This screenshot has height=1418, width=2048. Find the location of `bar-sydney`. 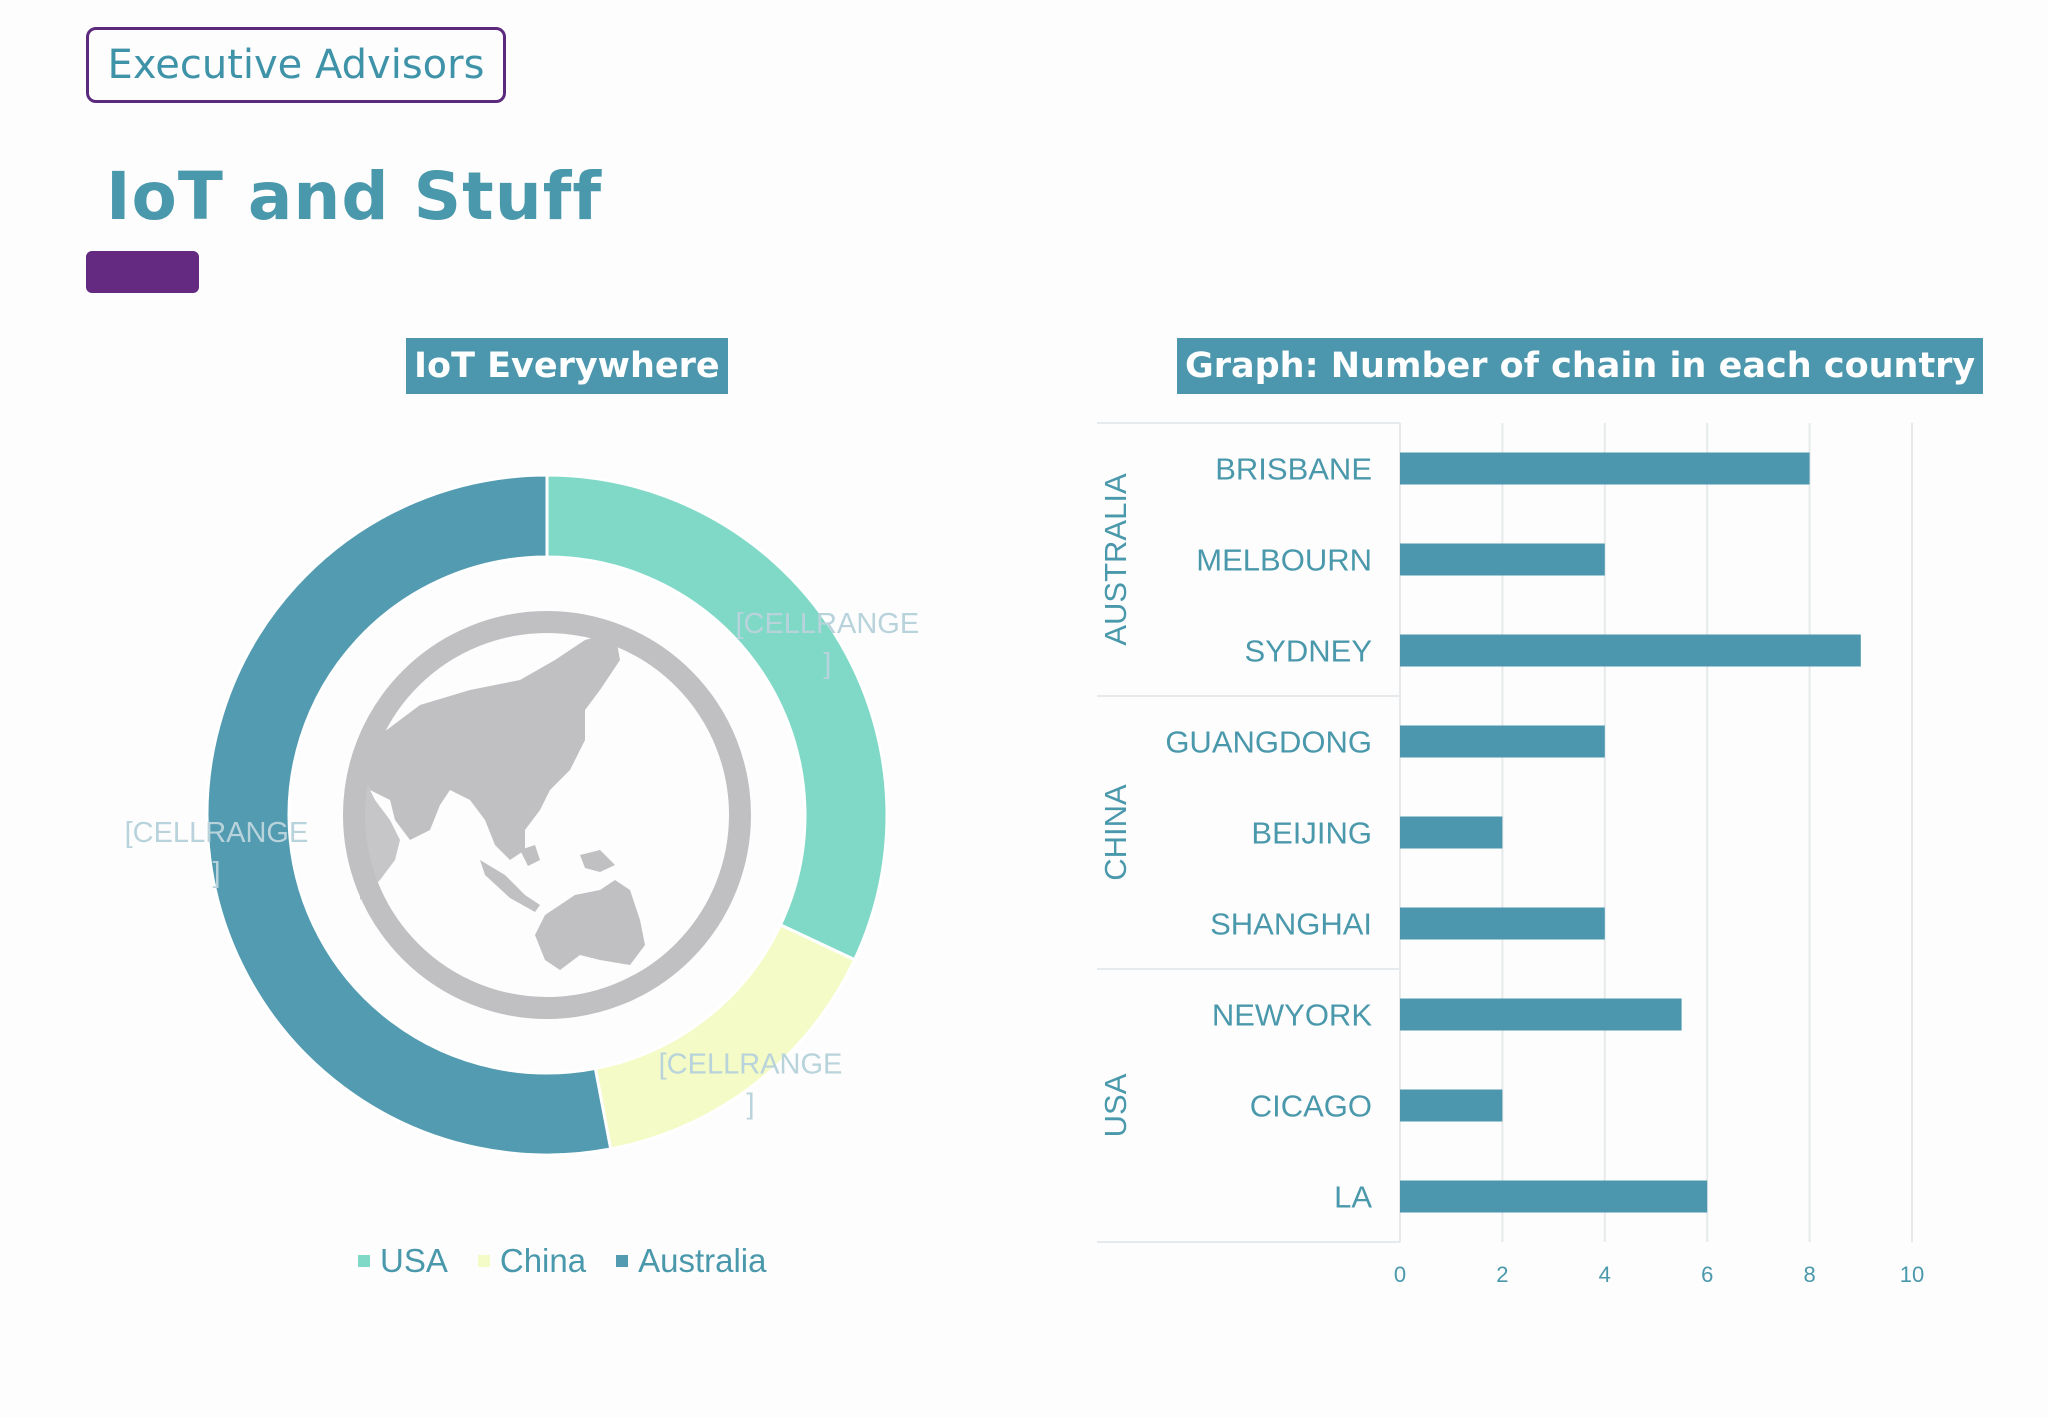

bar-sydney is located at coordinates (1630, 650).